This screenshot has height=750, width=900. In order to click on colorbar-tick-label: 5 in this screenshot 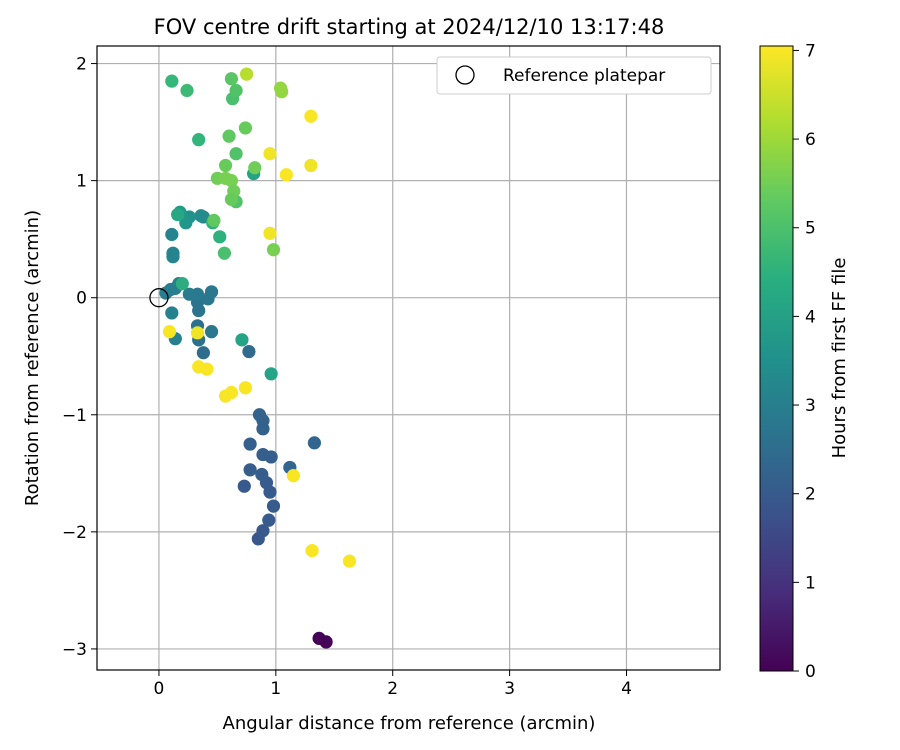, I will do `click(810, 229)`.